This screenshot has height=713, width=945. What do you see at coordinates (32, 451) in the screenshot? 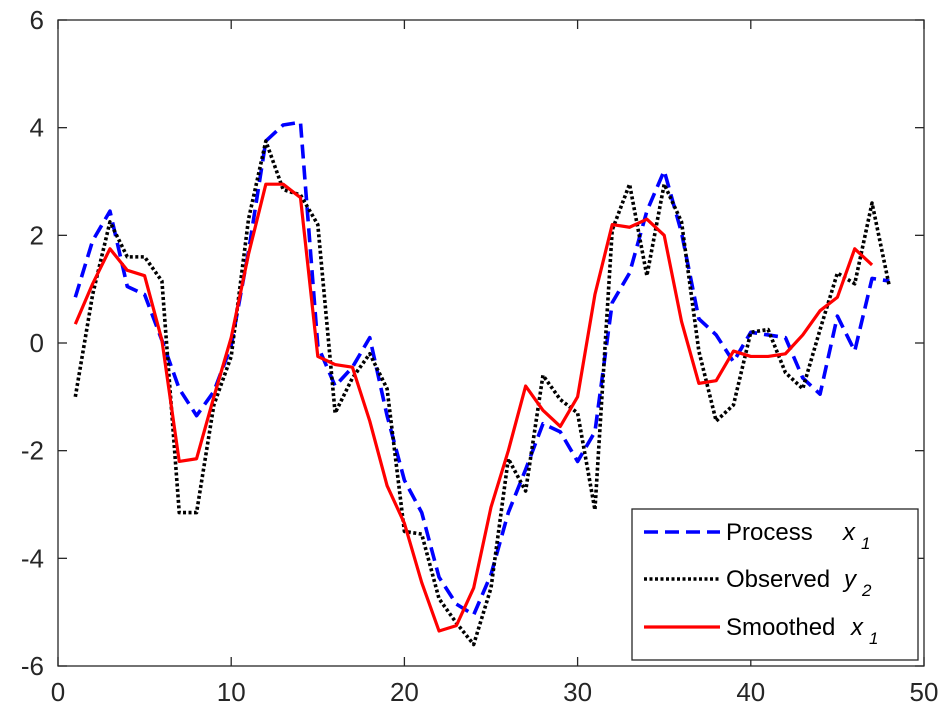
I see `y-tick-label--2: -2` at bounding box center [32, 451].